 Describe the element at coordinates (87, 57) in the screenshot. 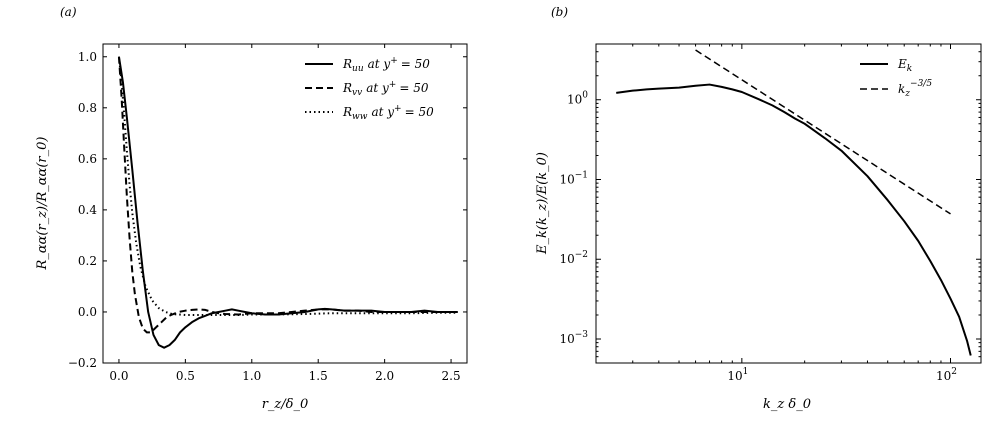

I see `chart-a-ytick-label: 1.0` at that location.